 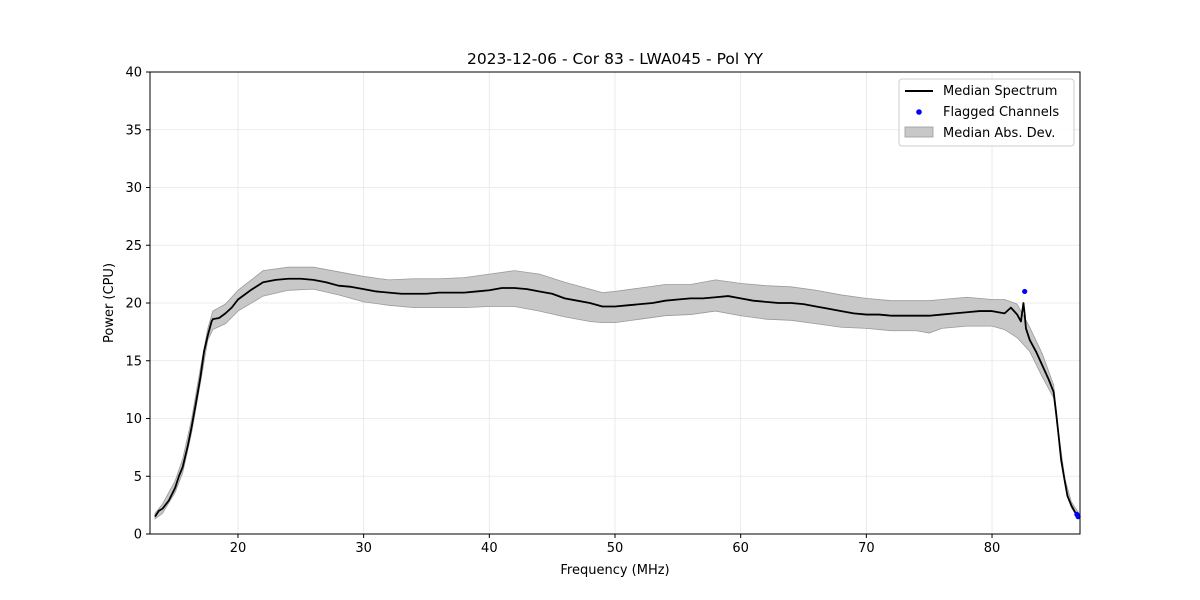 I want to click on x-axis-label: Frequency (MHz), so click(x=614, y=570).